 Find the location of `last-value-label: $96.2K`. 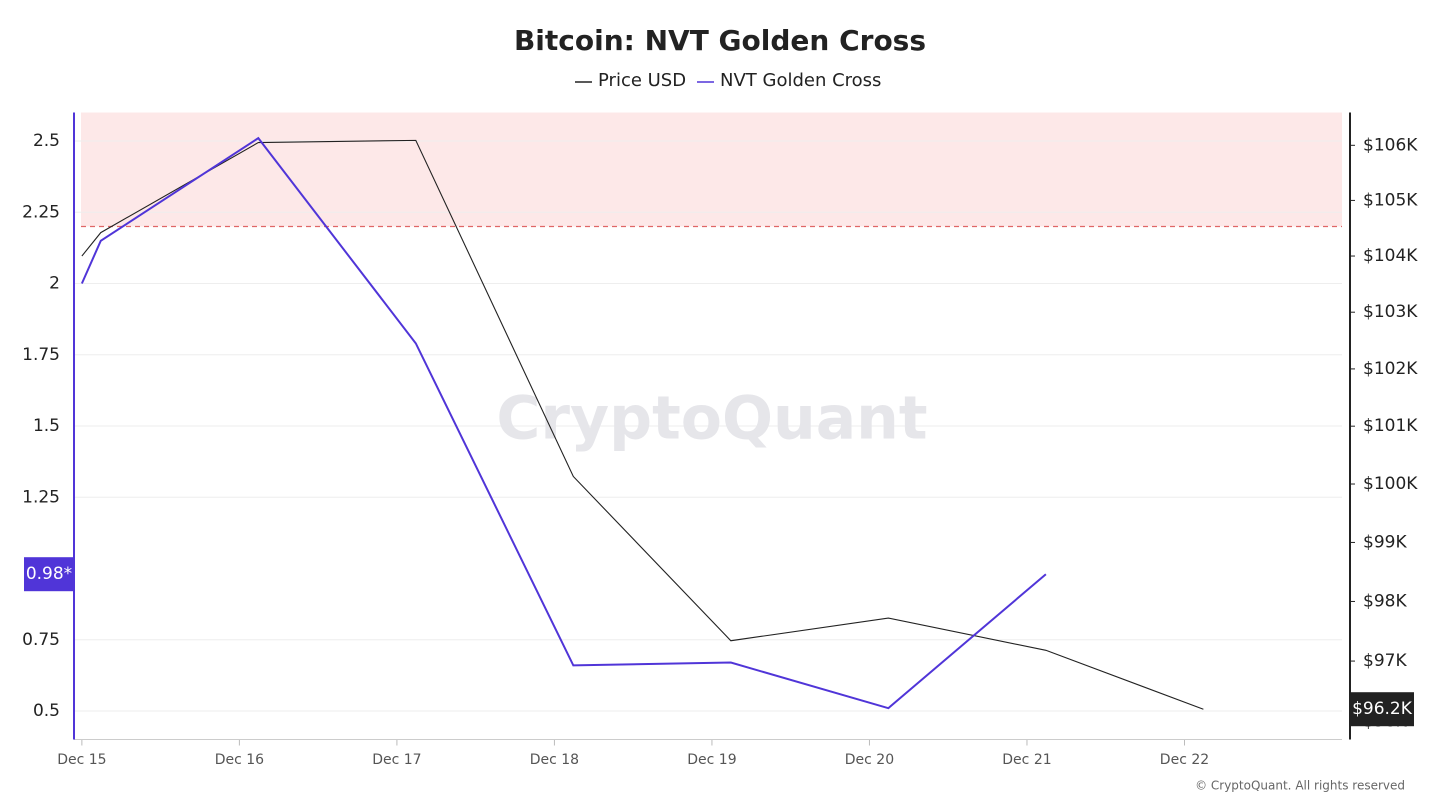

last-value-label: $96.2K is located at coordinates (1382, 709).